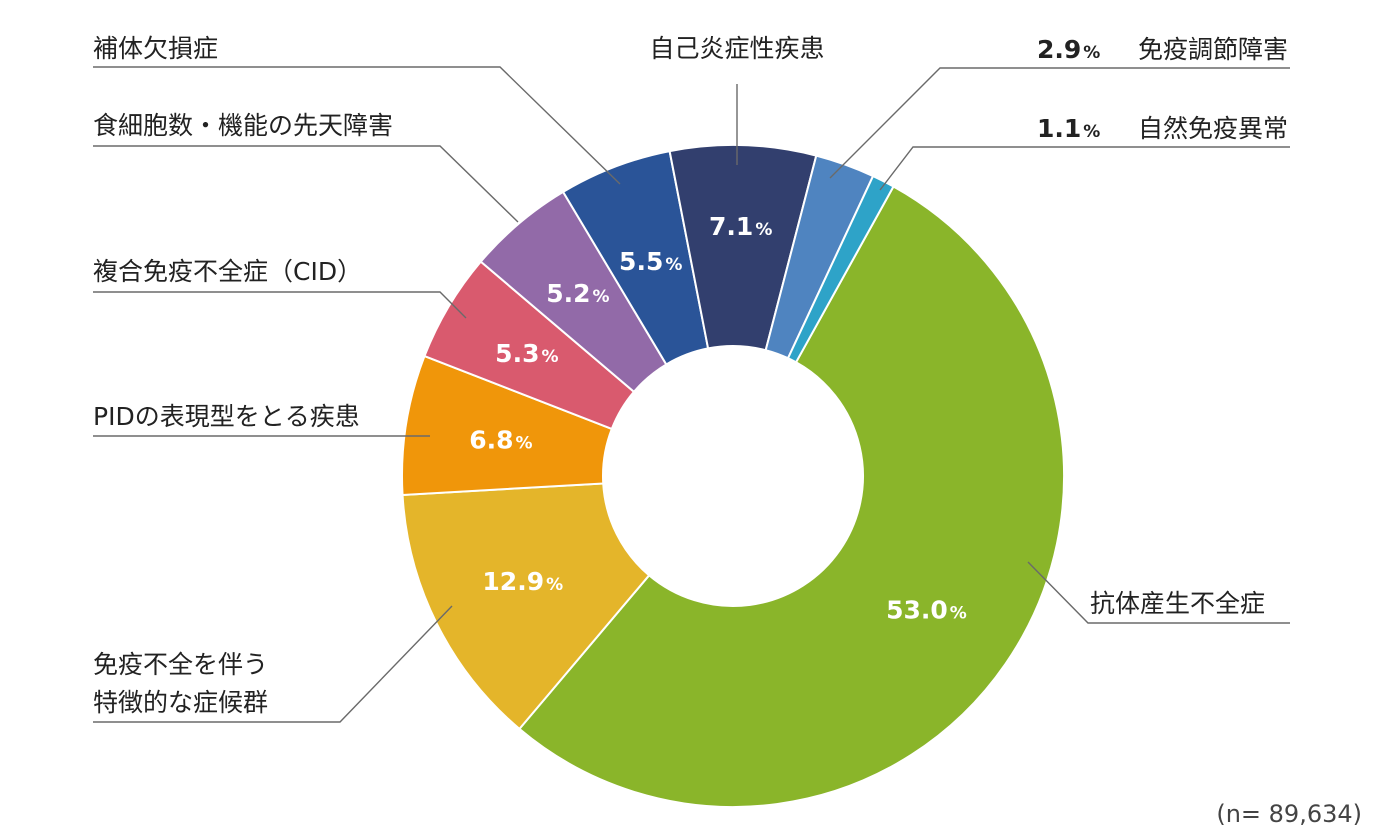  What do you see at coordinates (180, 683) in the screenshot?
I see `category-label-2: 免疫不全を伴う特徴的な症候群` at bounding box center [180, 683].